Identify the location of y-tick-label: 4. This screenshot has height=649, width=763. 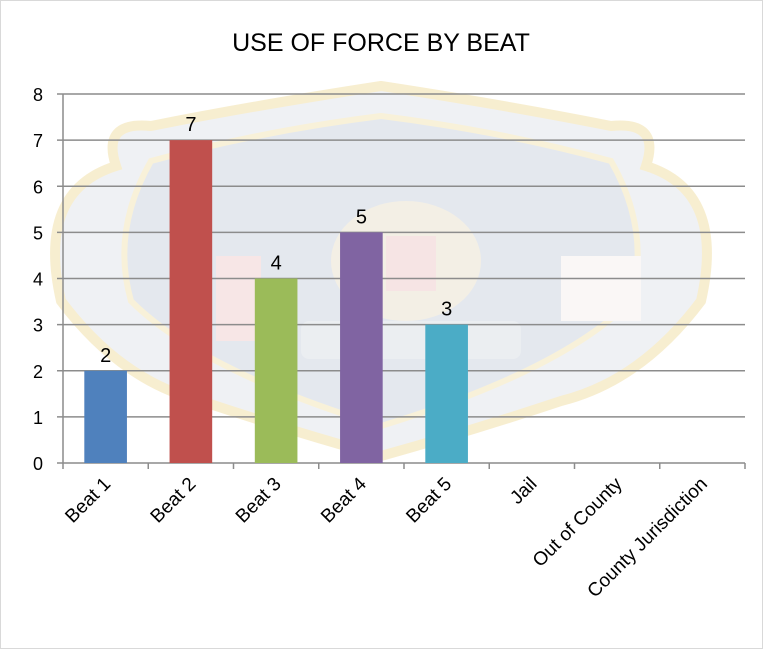
(38, 280).